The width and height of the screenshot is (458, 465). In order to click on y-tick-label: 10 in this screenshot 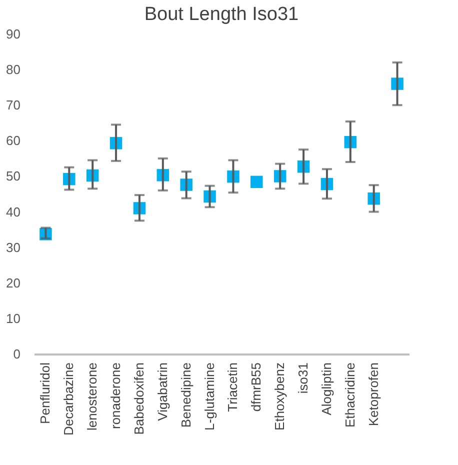, I will do `click(13, 318)`.